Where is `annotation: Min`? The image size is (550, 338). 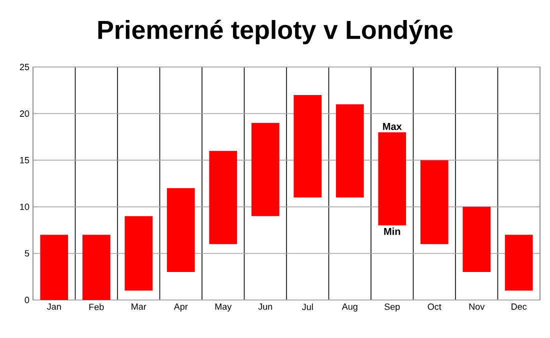
annotation: Min is located at coordinates (392, 231).